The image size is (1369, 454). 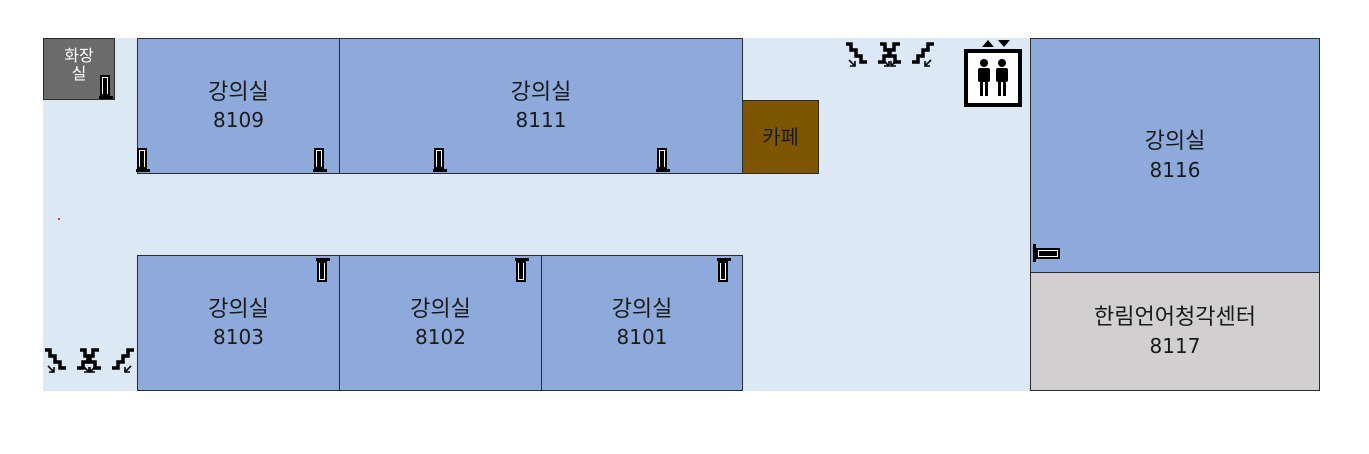 What do you see at coordinates (238, 92) in the screenshot?
I see `room-8109-name: 강의실` at bounding box center [238, 92].